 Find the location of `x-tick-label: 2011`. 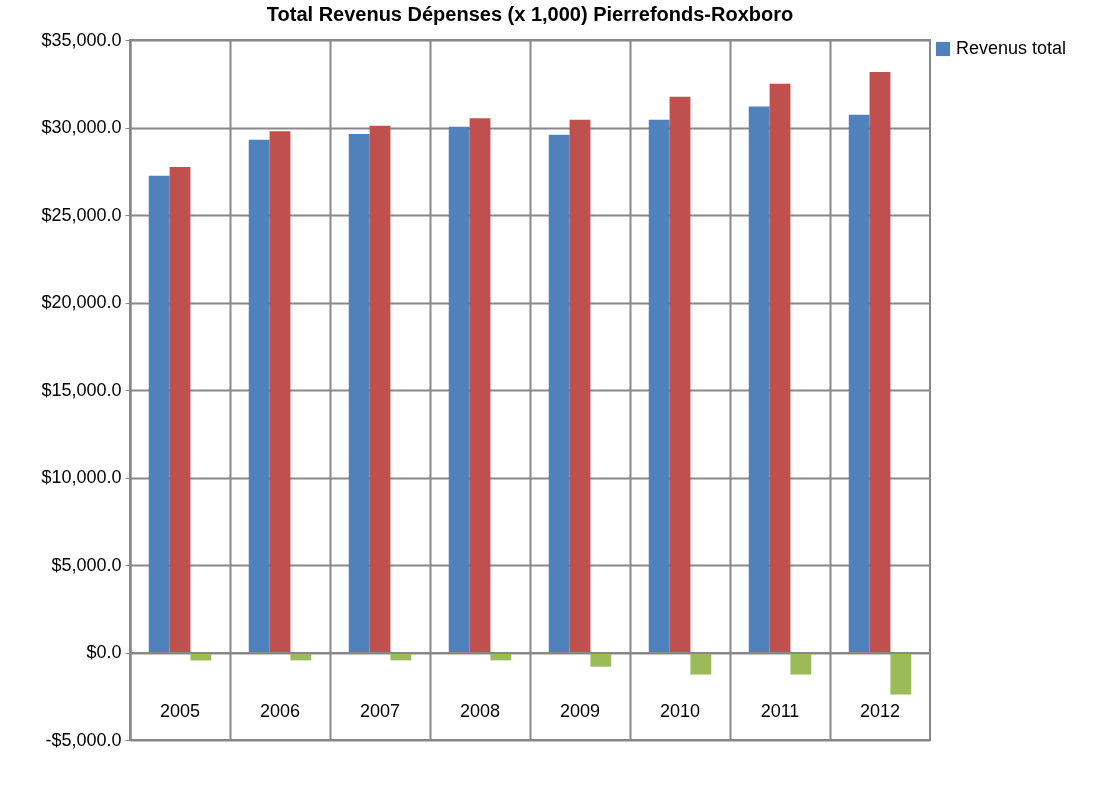

x-tick-label: 2011 is located at coordinates (780, 711).